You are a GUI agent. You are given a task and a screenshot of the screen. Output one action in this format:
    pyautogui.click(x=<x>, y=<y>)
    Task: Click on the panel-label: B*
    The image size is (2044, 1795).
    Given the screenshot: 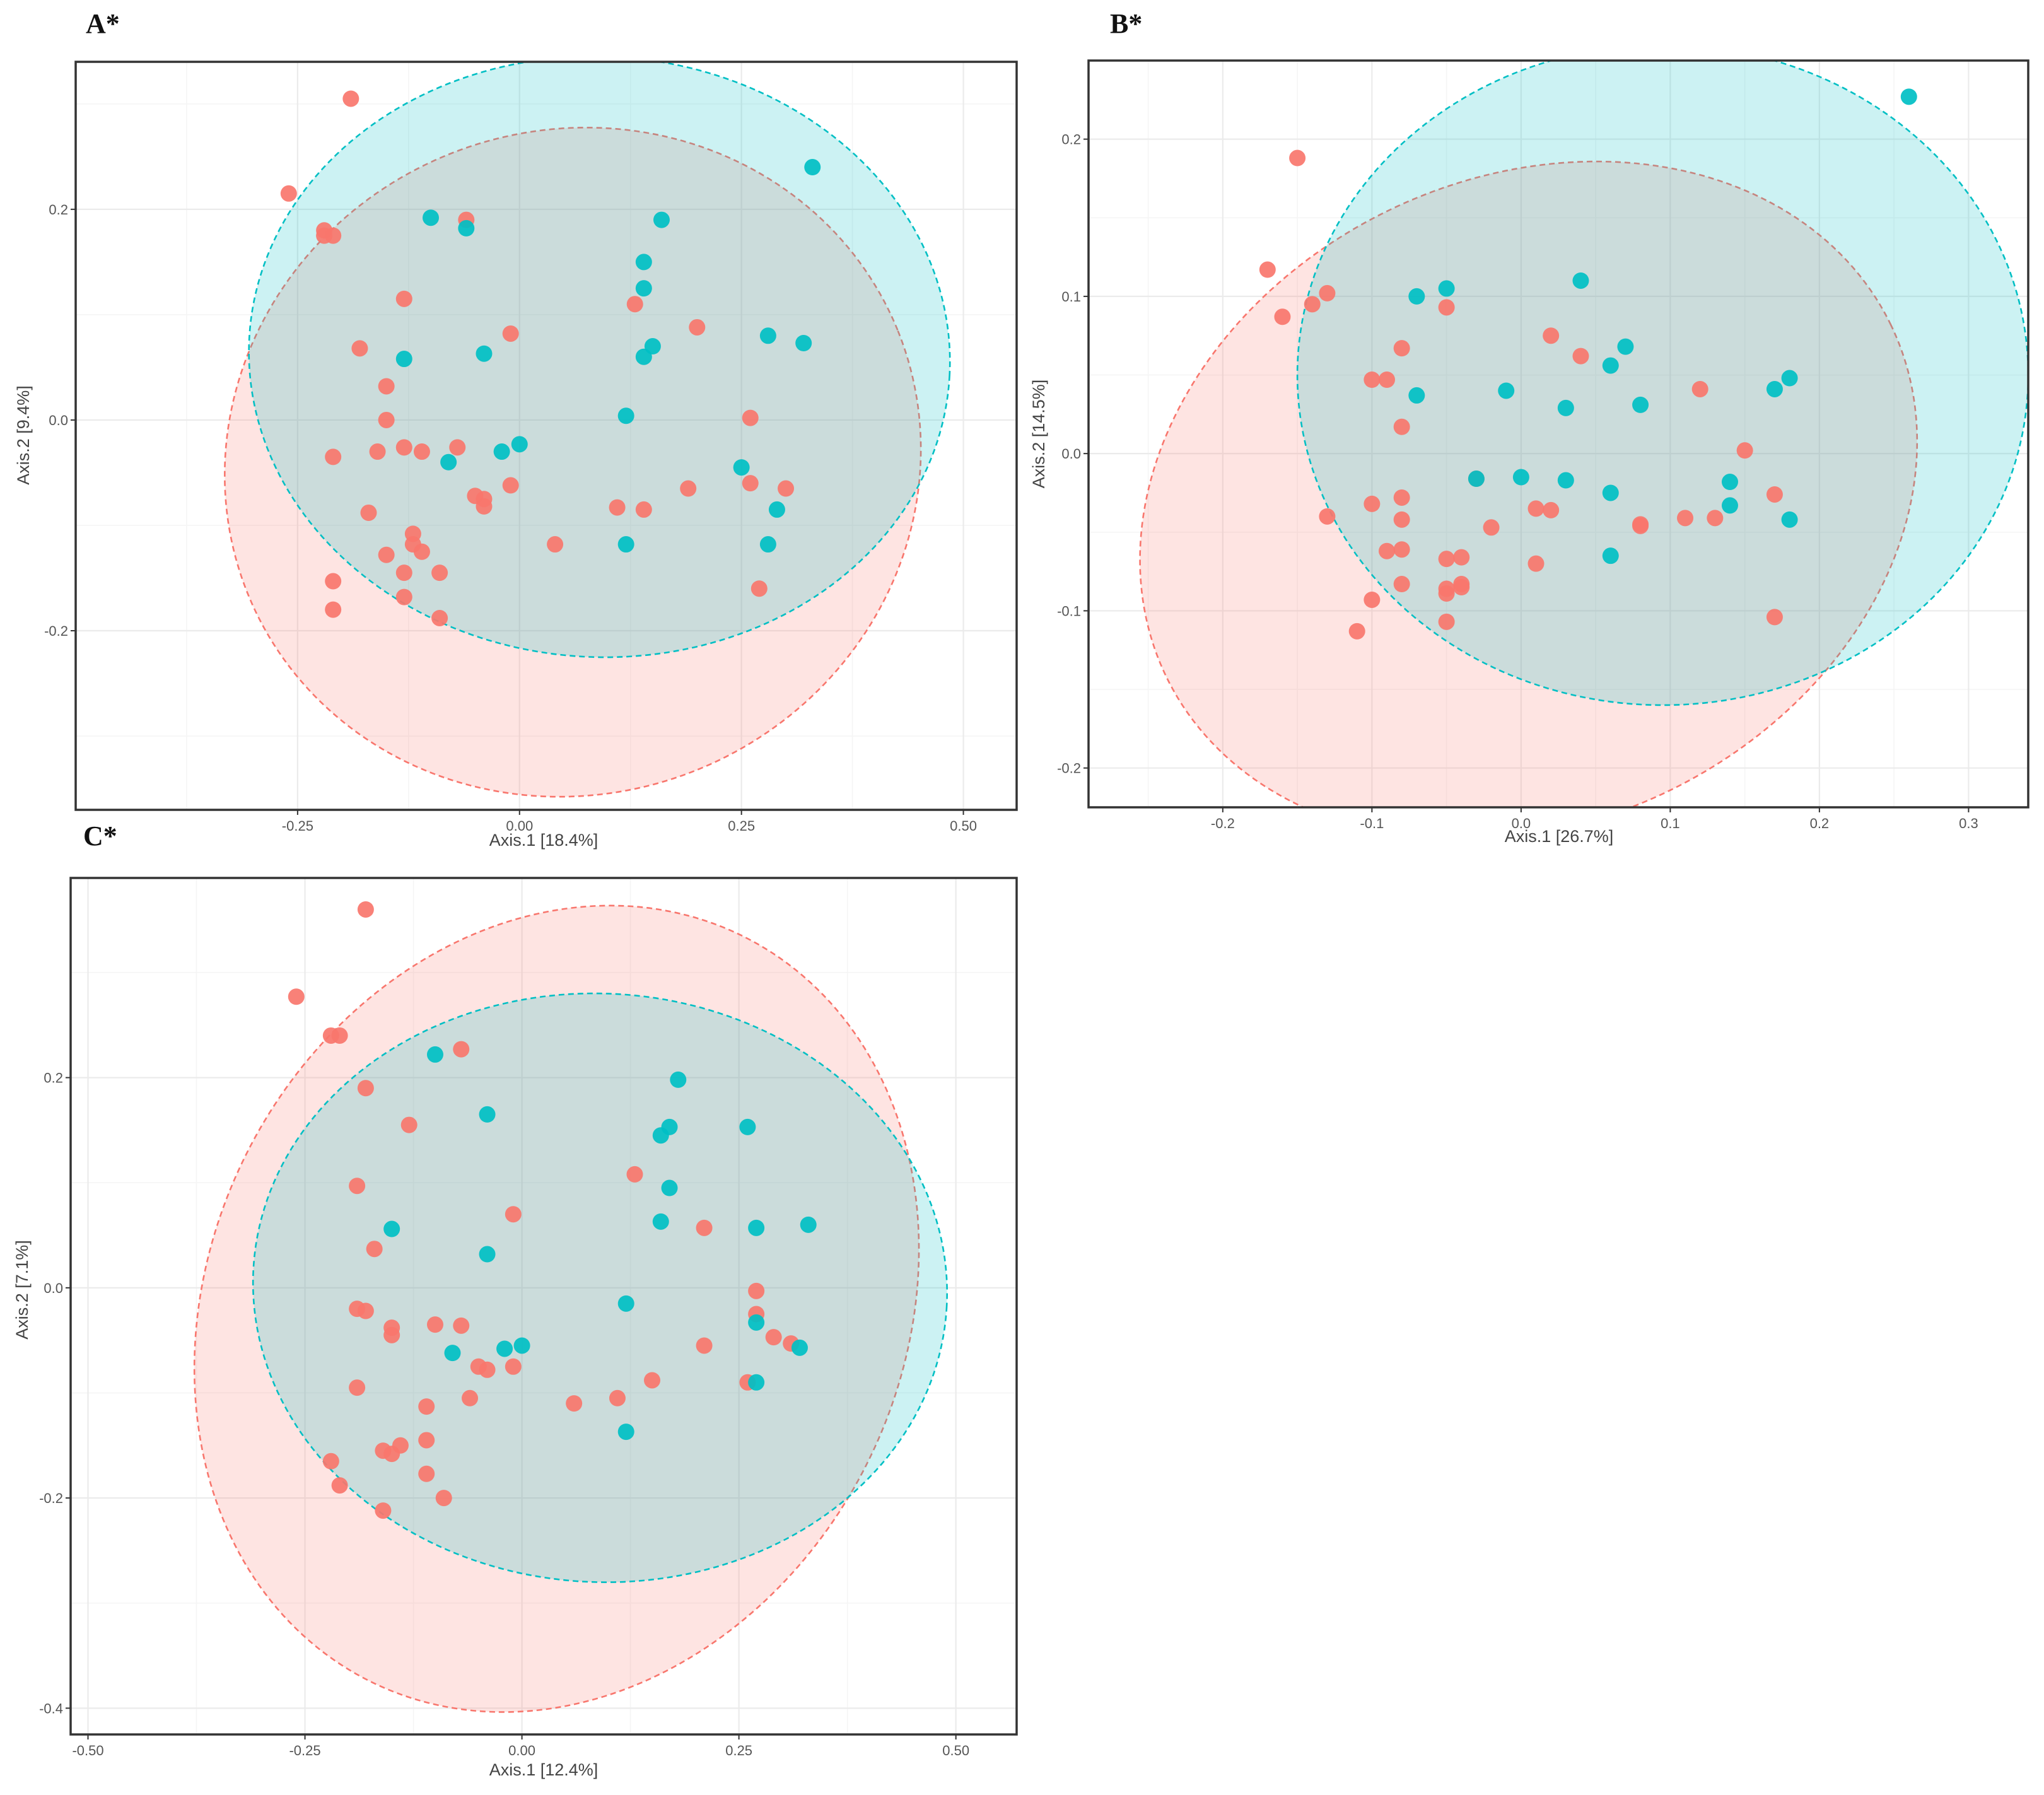 What is the action you would take?
    pyautogui.click(x=1126, y=23)
    